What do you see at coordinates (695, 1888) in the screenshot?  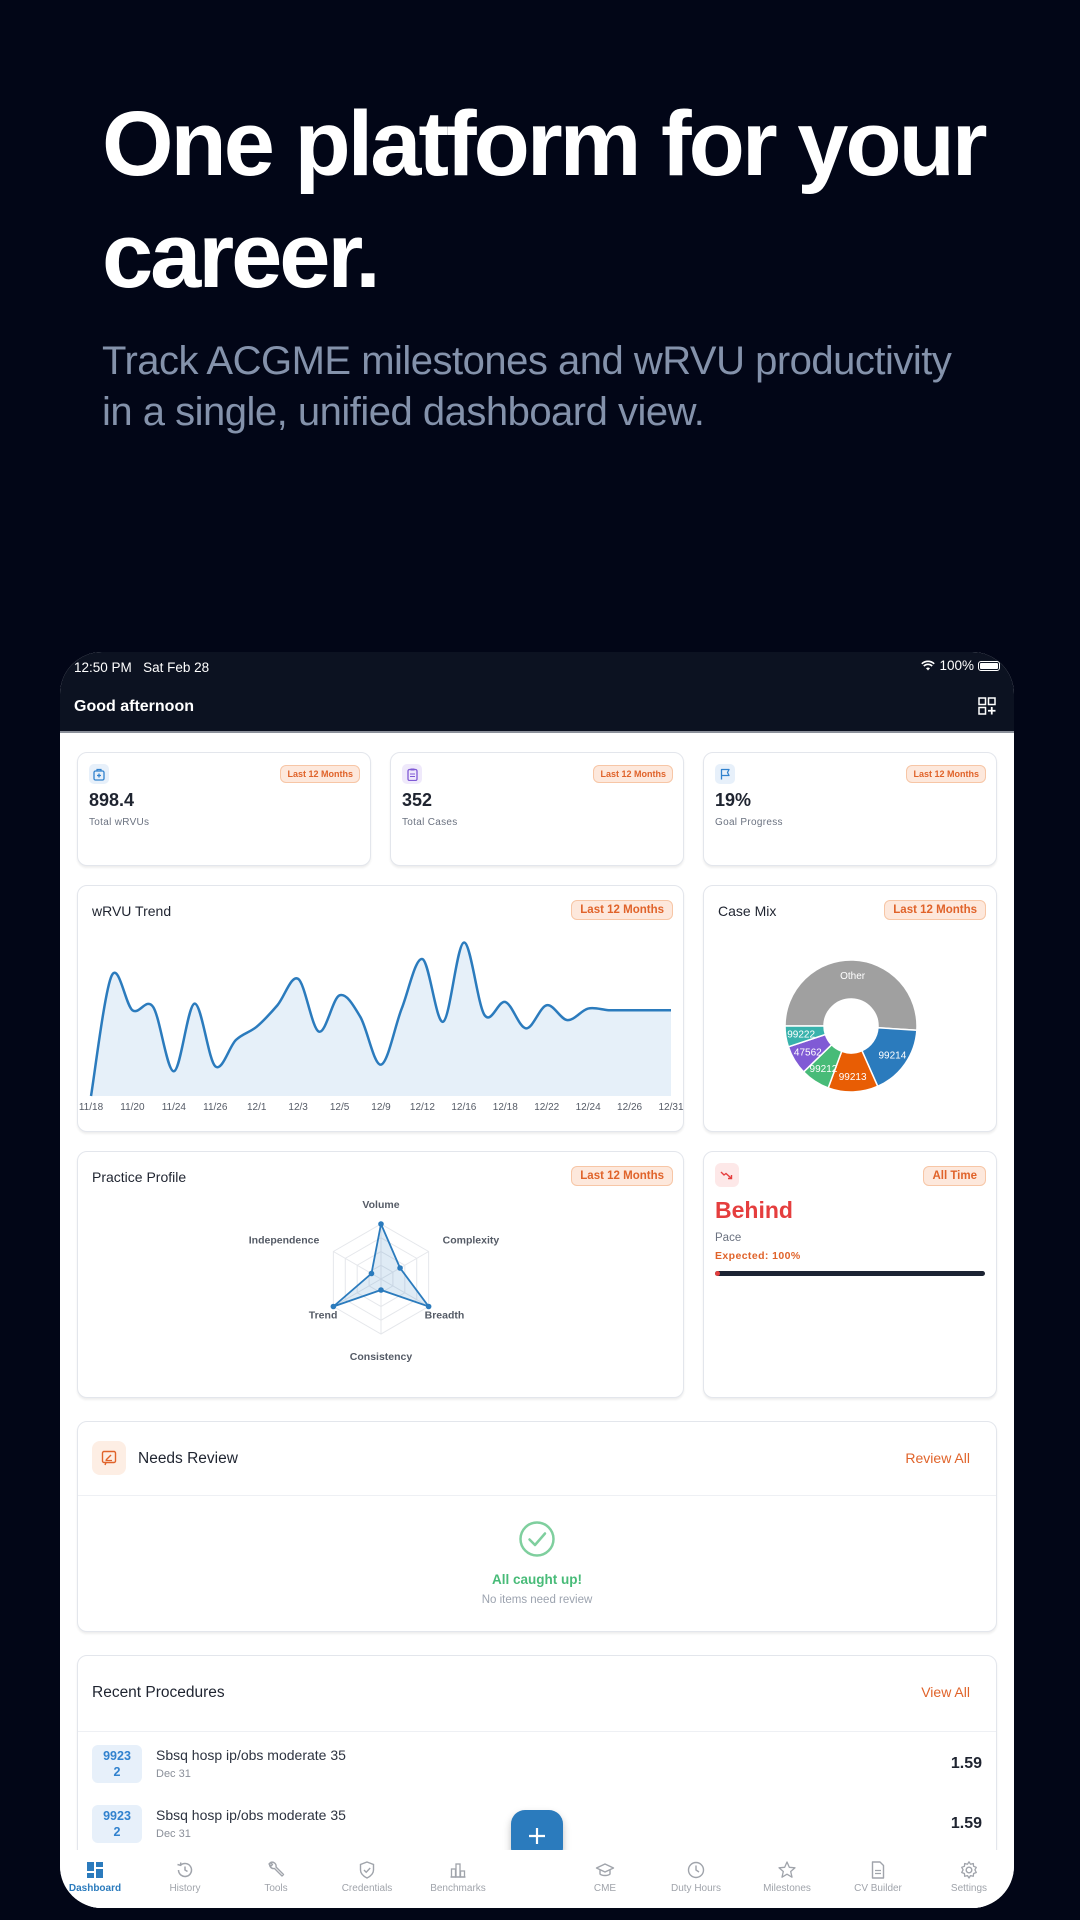 I see `nav-label: Duty Hours` at bounding box center [695, 1888].